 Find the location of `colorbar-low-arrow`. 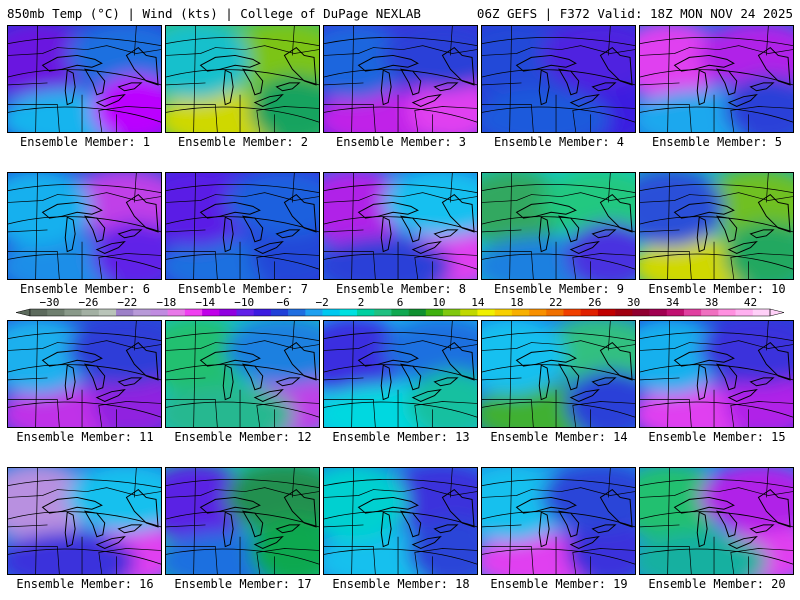

colorbar-low-arrow is located at coordinates (23, 312).